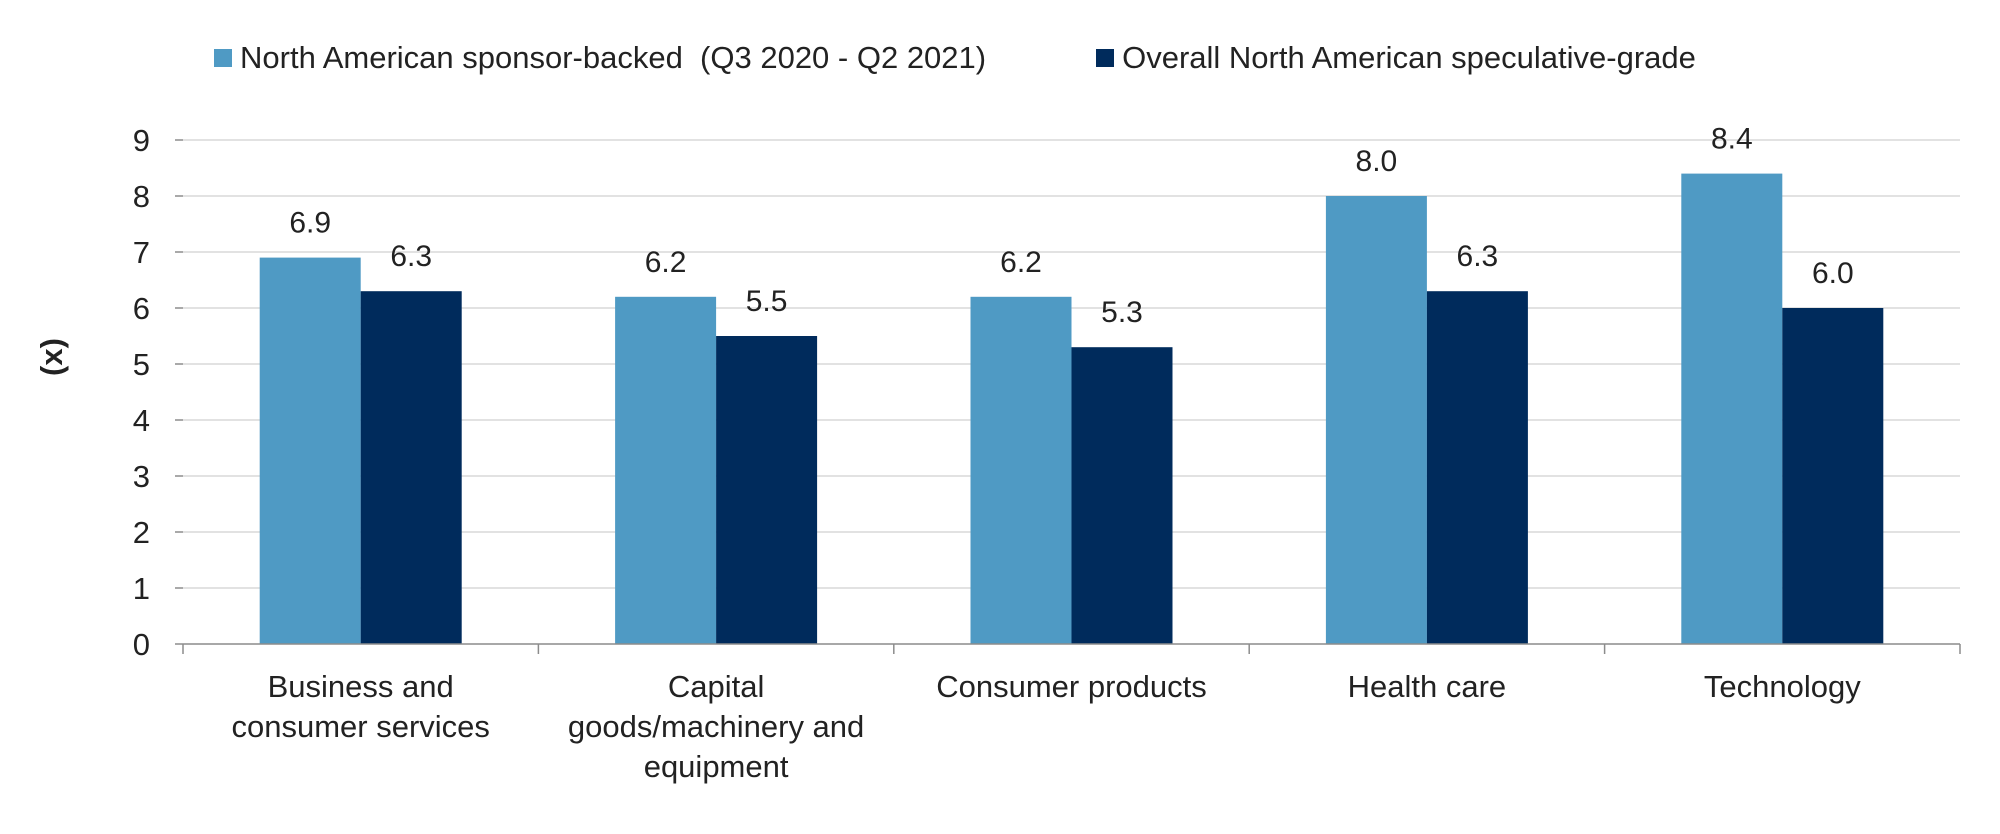 This screenshot has width=2000, height=834. Describe the element at coordinates (141, 252) in the screenshot. I see `y-tick-label: 7` at that location.